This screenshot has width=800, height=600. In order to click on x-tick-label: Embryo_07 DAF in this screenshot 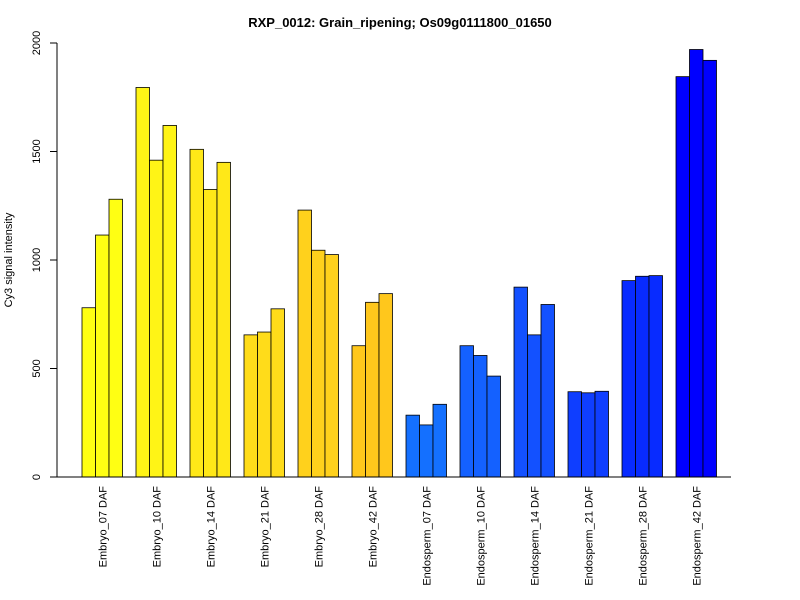, I will do `click(103, 527)`.